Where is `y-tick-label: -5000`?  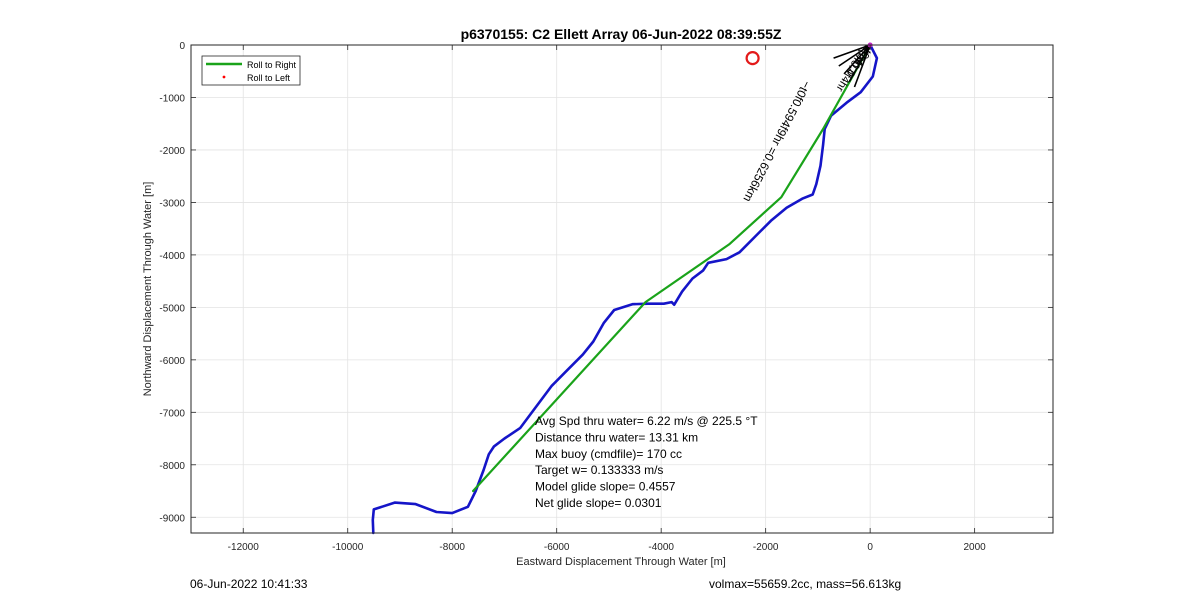 y-tick-label: -5000 is located at coordinates (172, 308).